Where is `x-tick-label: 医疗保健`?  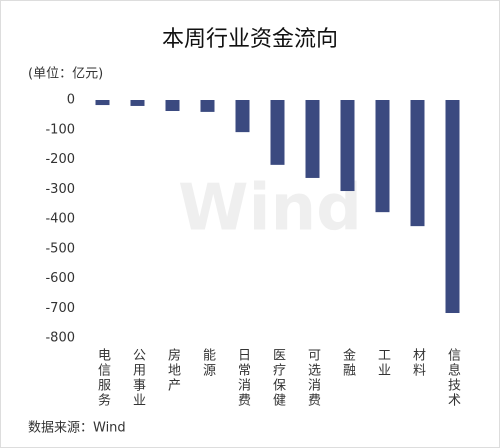 x-tick-label: 医疗保健 is located at coordinates (278, 378).